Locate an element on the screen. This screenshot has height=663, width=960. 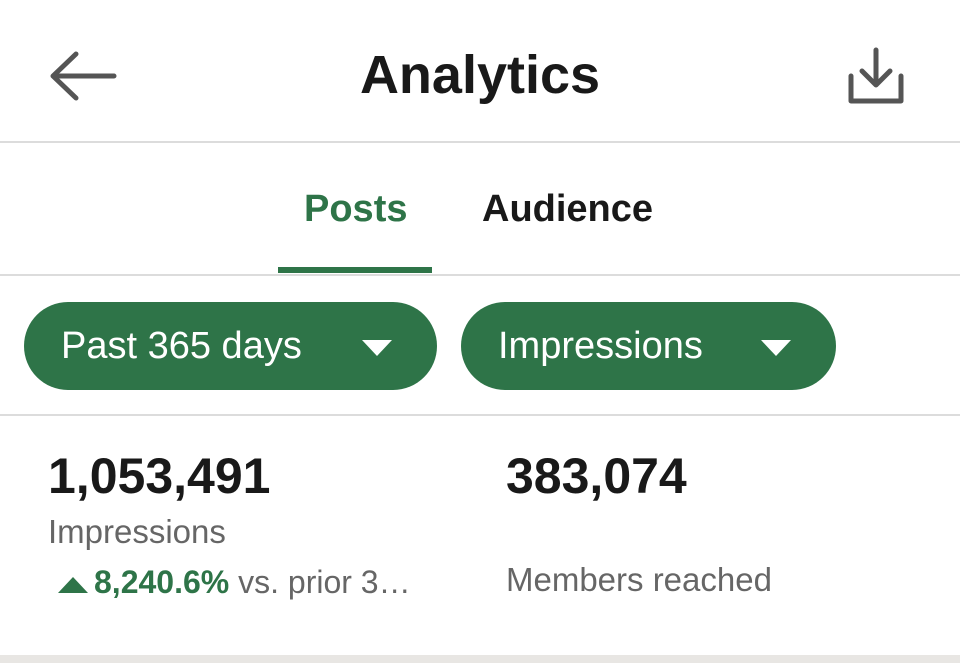
tab-indicator is located at coordinates (355, 270).